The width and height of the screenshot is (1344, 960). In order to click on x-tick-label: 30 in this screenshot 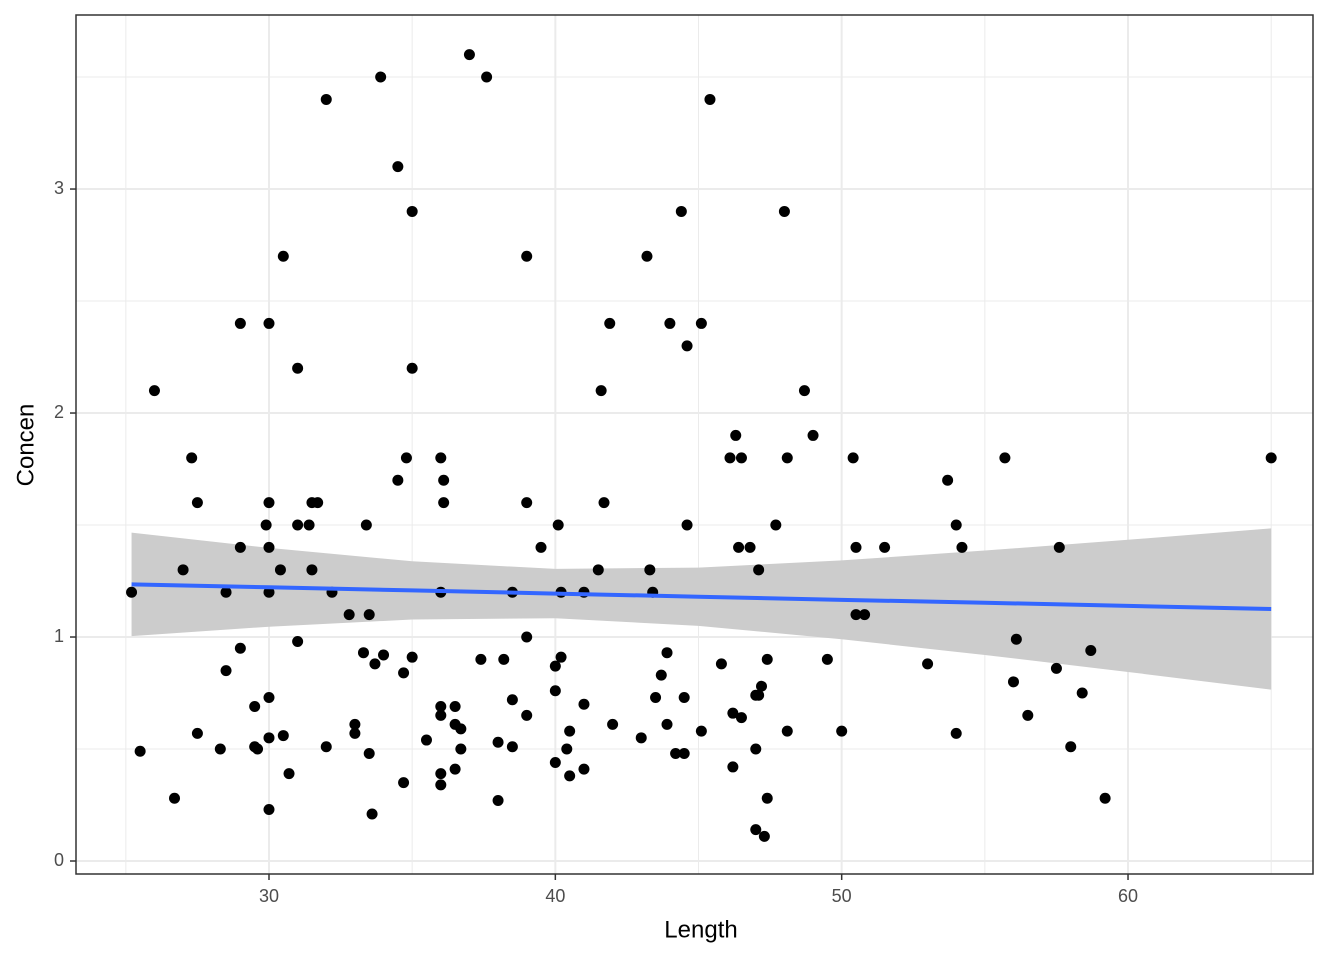, I will do `click(269, 896)`.